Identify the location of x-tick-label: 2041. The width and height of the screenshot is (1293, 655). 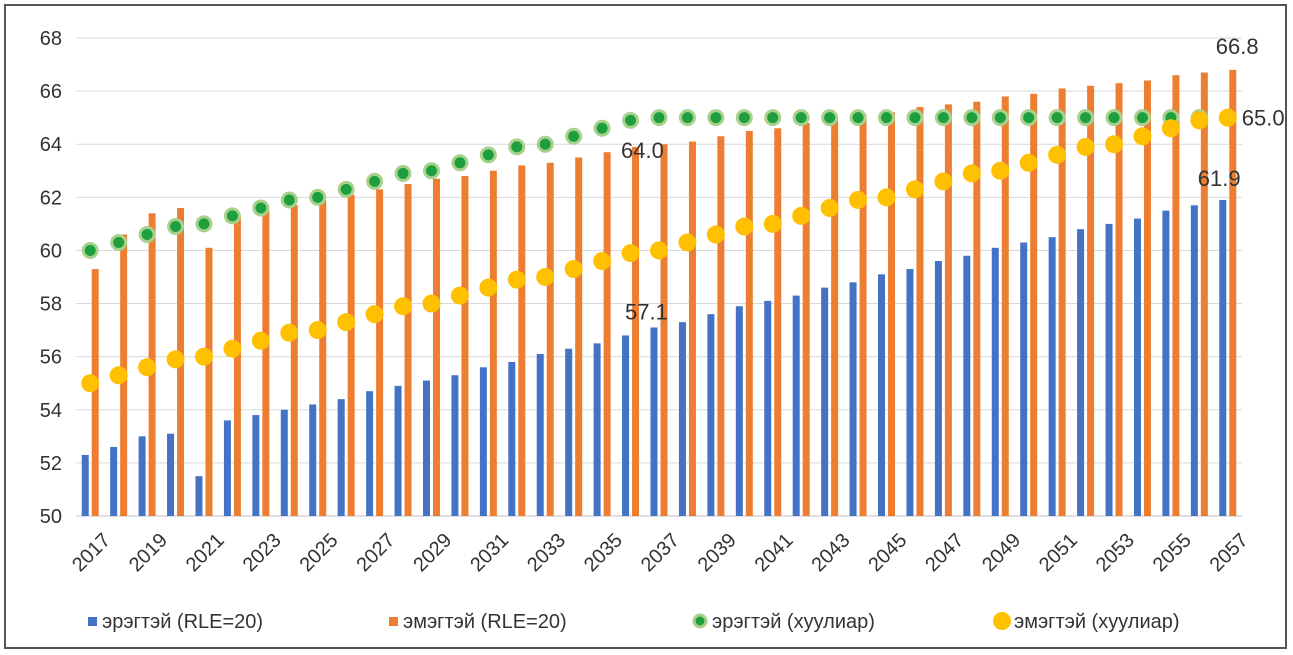
(774, 552).